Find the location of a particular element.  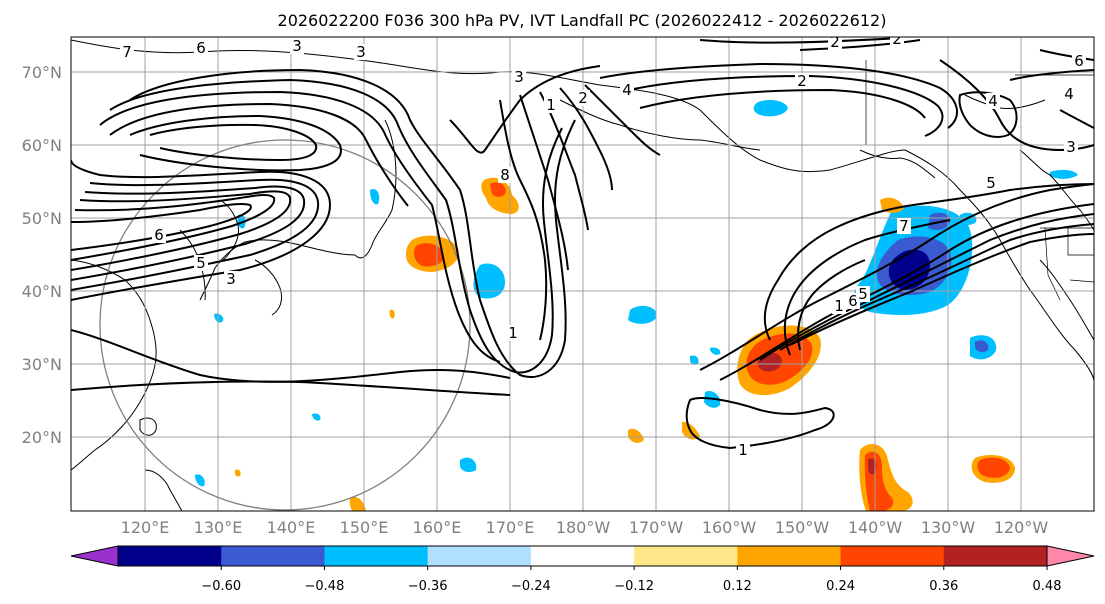

colorbar-tick-label: −0.24 is located at coordinates (531, 586).